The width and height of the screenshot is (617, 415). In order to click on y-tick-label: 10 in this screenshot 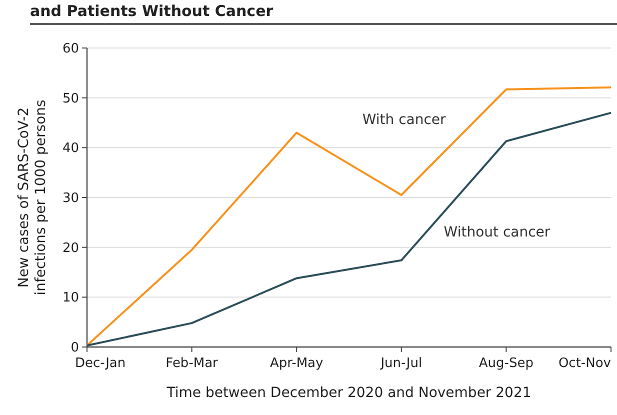, I will do `click(70, 298)`.